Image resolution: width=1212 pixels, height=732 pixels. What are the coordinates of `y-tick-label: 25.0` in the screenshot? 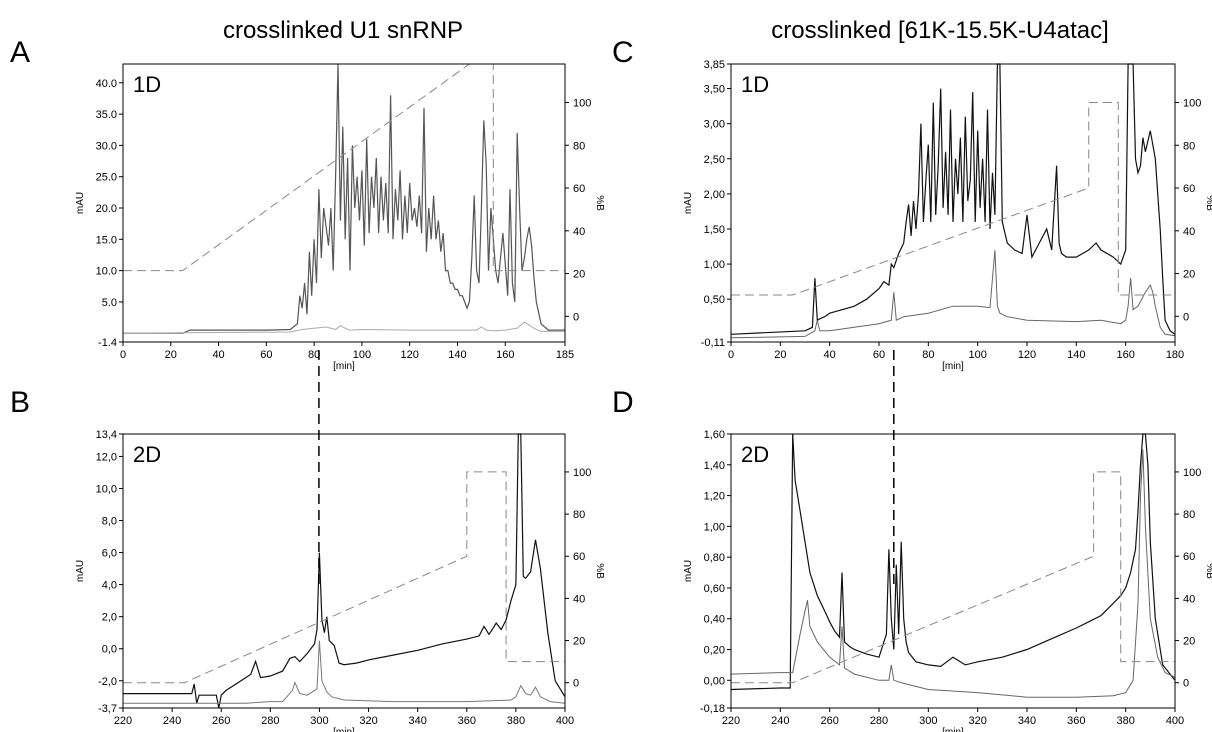 It's located at (106, 178).